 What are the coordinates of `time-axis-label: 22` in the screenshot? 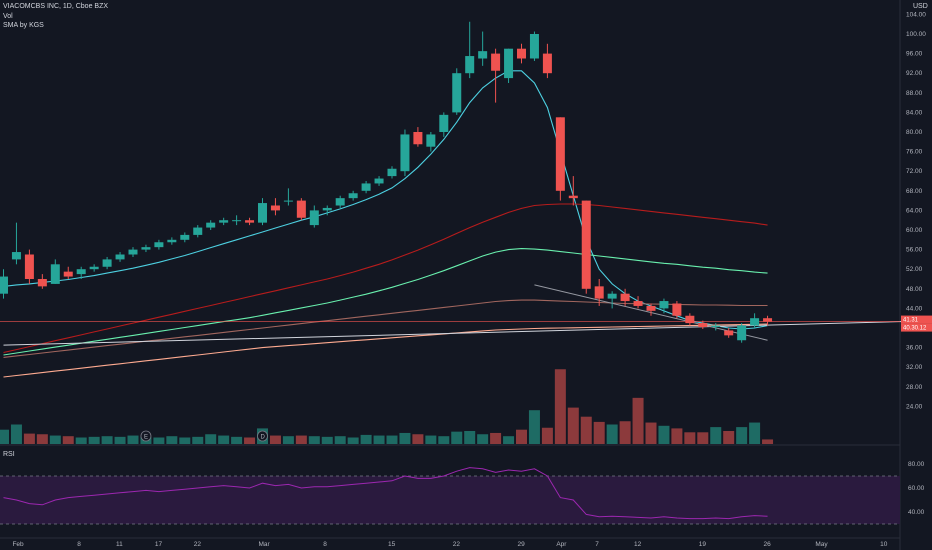 It's located at (198, 544).